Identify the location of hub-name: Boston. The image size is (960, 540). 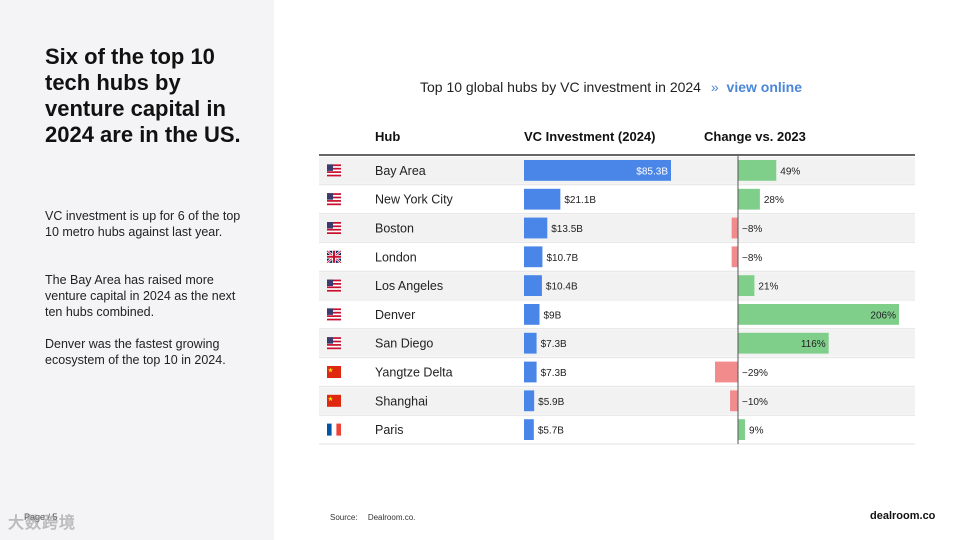
(394, 229).